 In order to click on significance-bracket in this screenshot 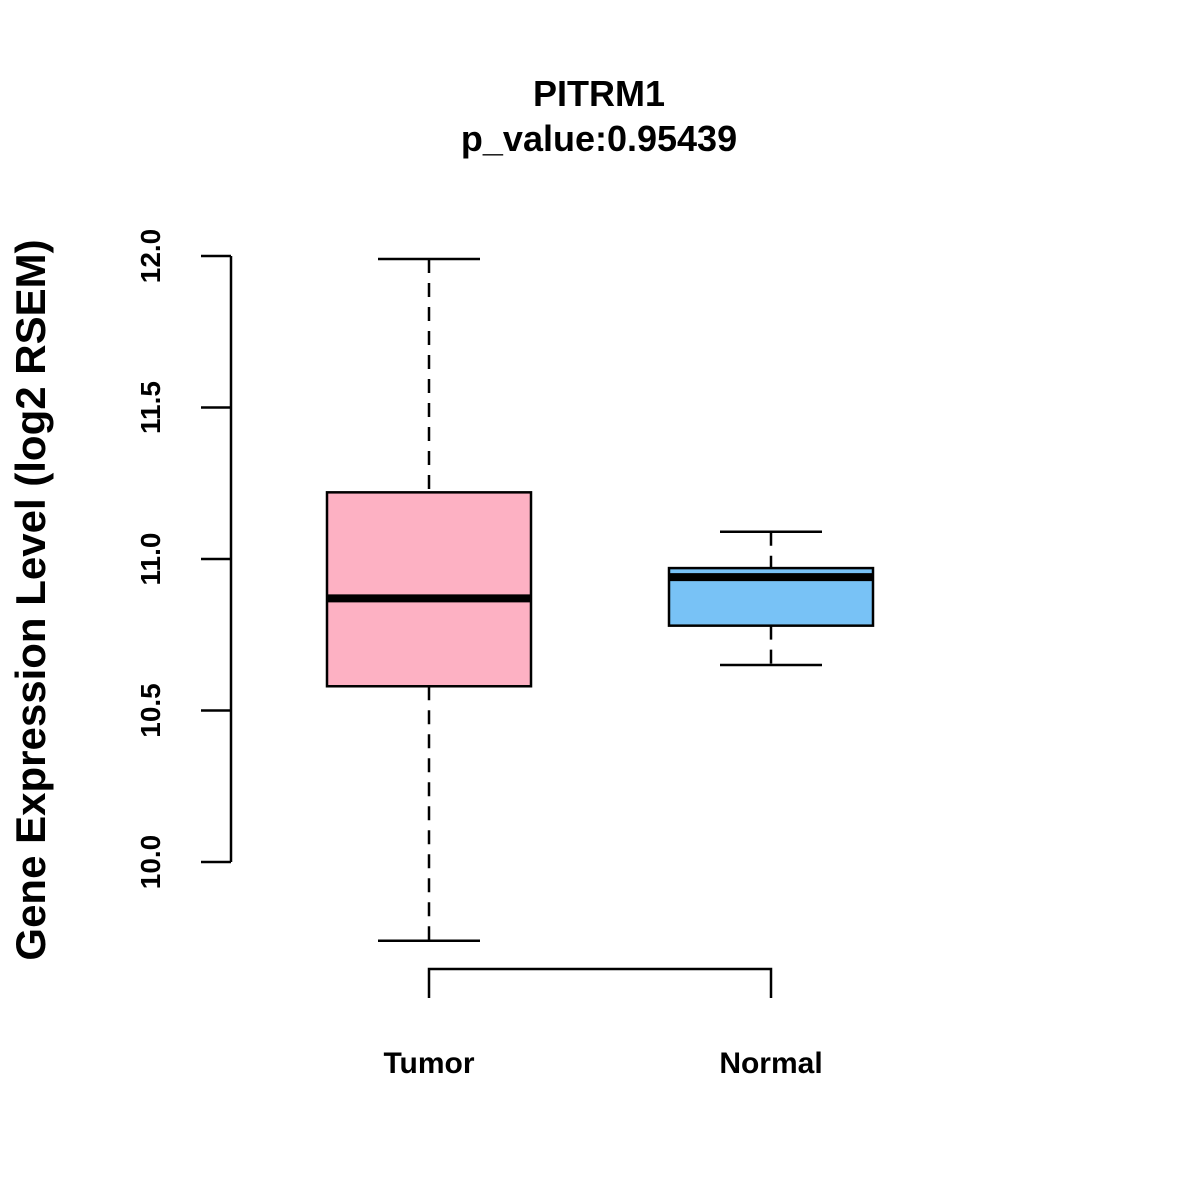, I will do `click(600, 982)`.